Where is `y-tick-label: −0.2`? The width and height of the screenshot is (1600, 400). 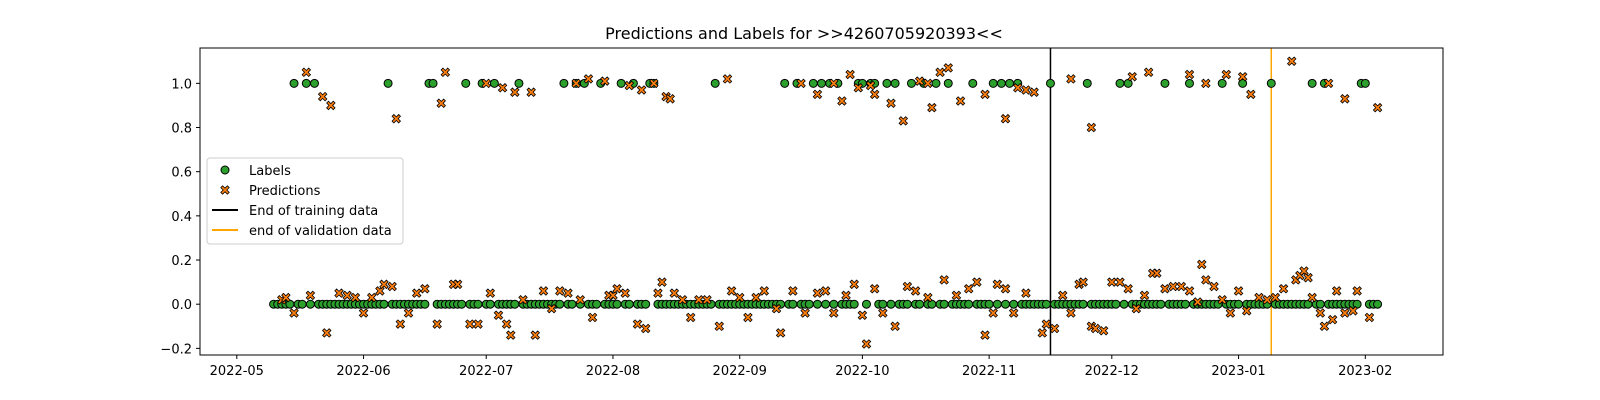 y-tick-label: −0.2 is located at coordinates (176, 349).